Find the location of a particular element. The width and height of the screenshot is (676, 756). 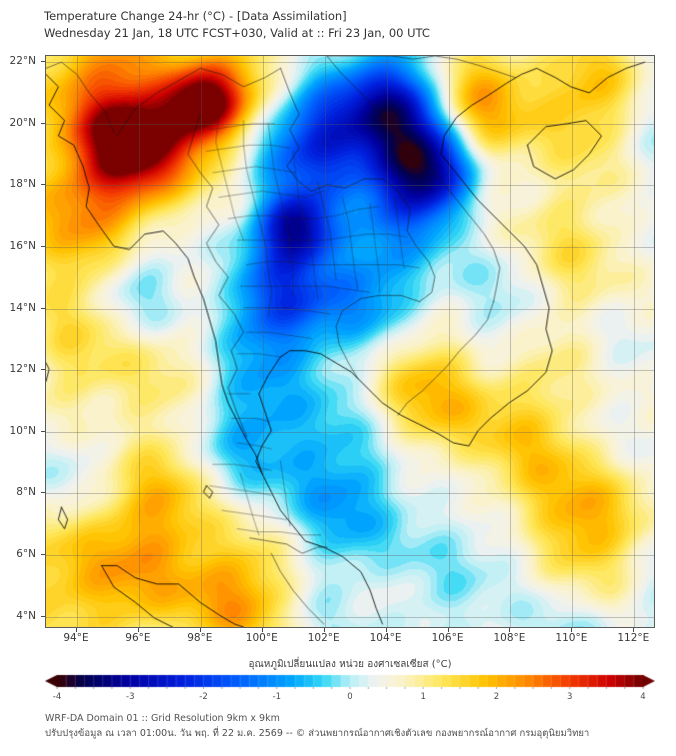

latitude-tick-label: 22°N is located at coordinates (22, 61).